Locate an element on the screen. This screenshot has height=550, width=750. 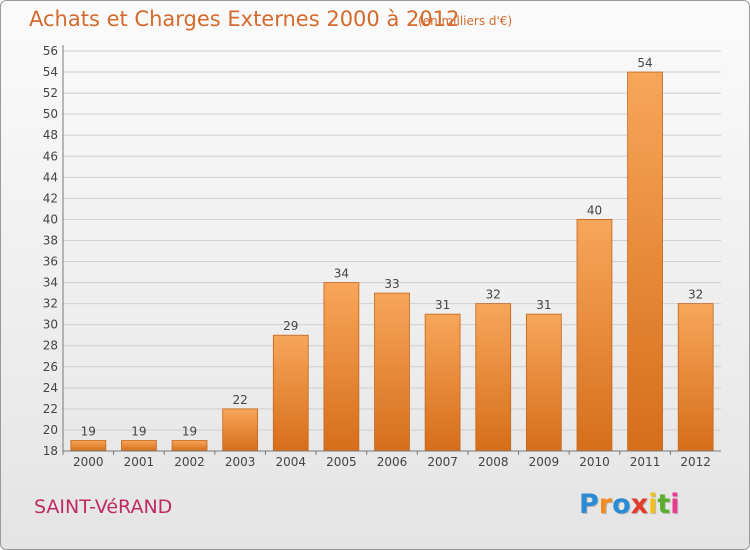
x-tick-label: 2004 is located at coordinates (290, 462).